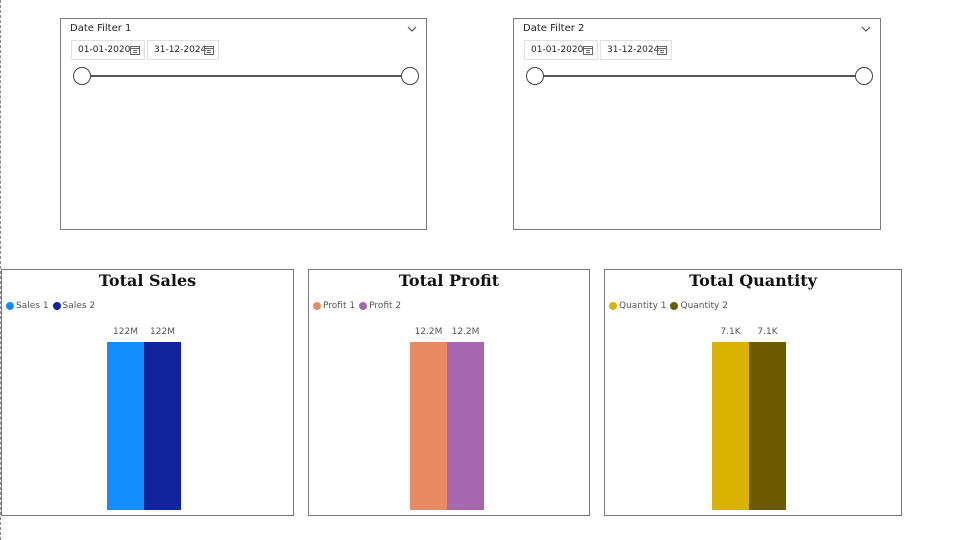 The width and height of the screenshot is (957, 540). Describe the element at coordinates (704, 306) in the screenshot. I see `legend-label: Quantity 2` at that location.